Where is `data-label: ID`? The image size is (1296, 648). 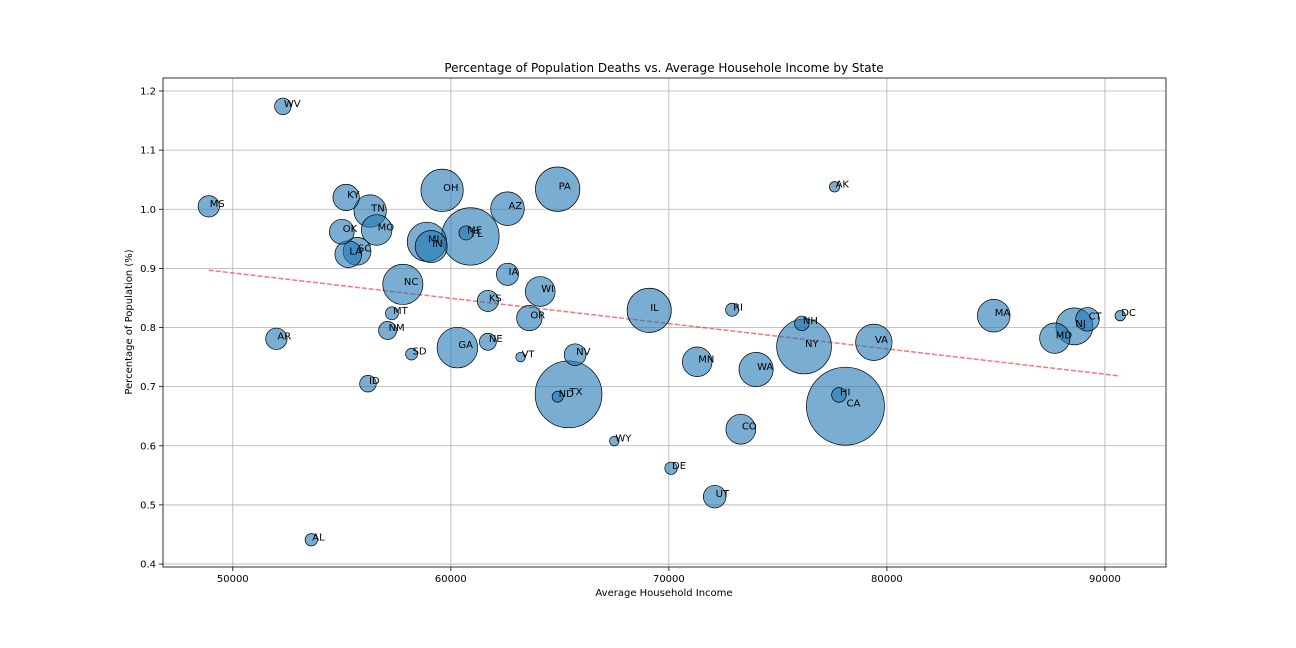
data-label: ID is located at coordinates (374, 381).